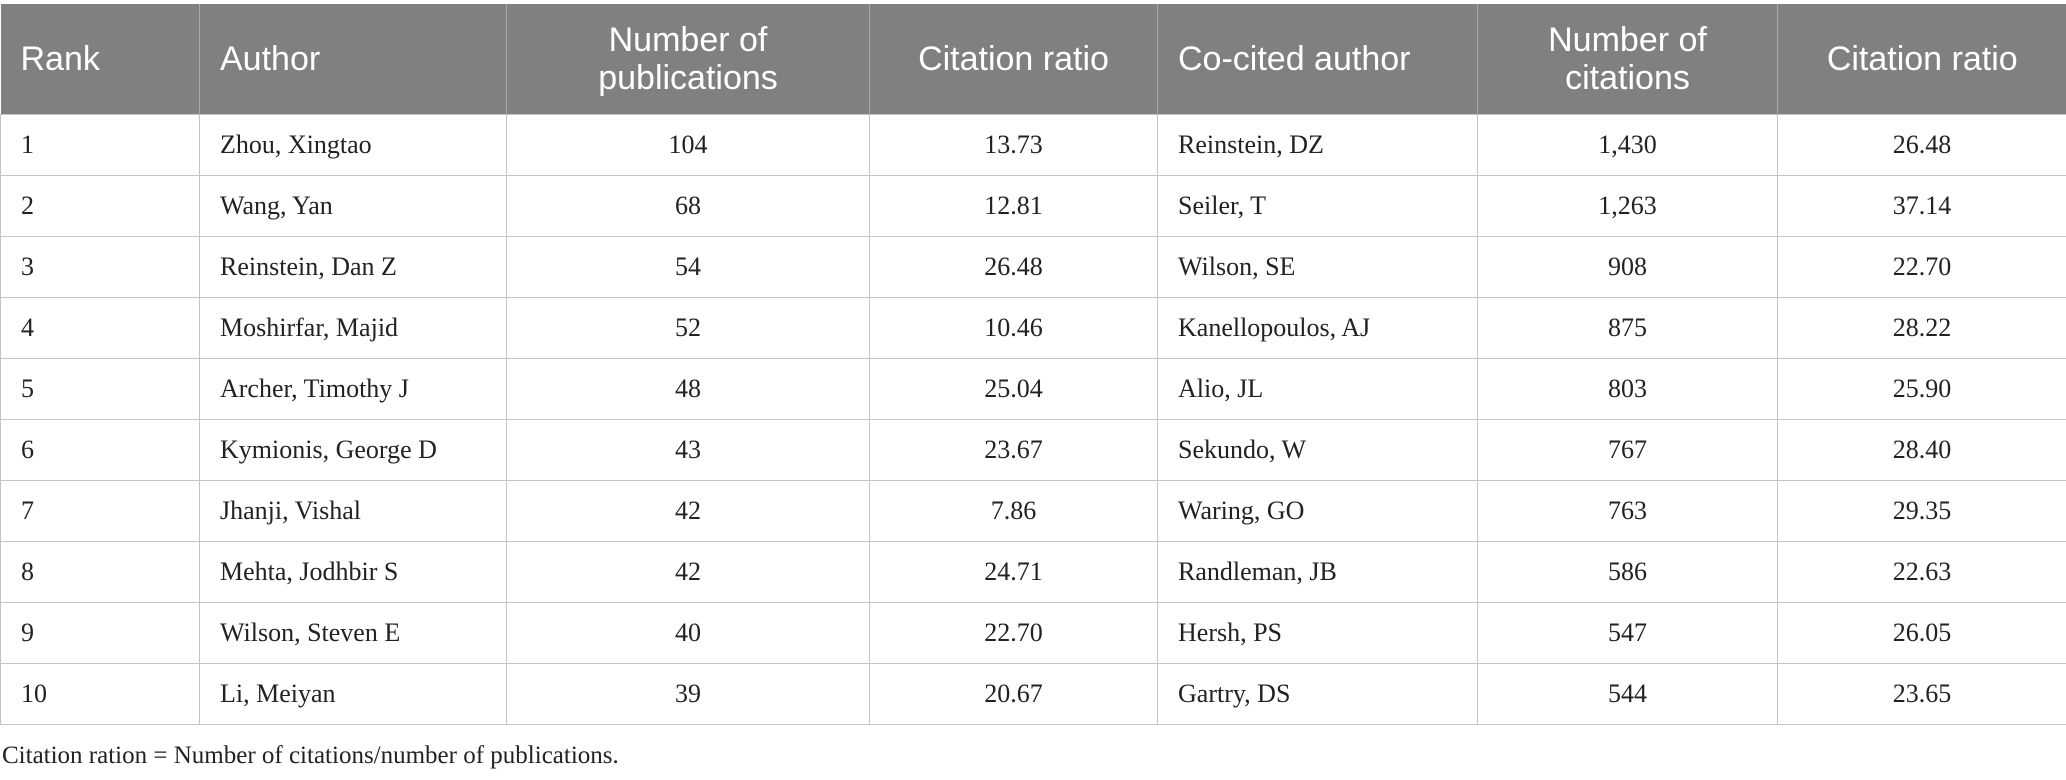  Describe the element at coordinates (688, 144) in the screenshot. I see `cell-publications: 104` at that location.